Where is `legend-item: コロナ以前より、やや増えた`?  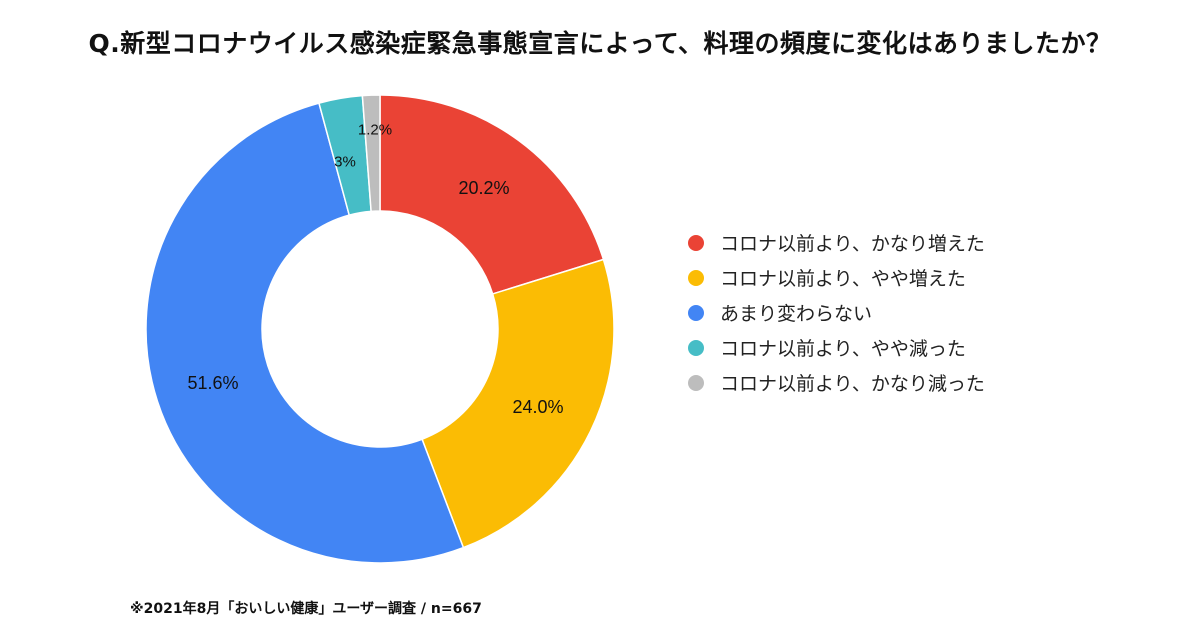 legend-item: コロナ以前より、やや増えた is located at coordinates (836, 277).